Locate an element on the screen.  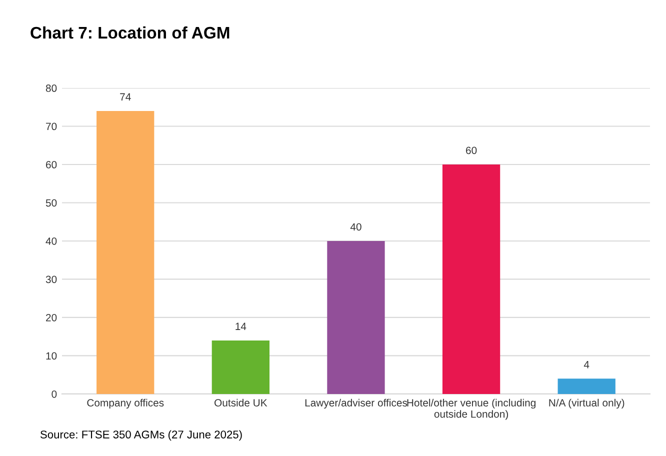
data-label: 40 is located at coordinates (356, 227).